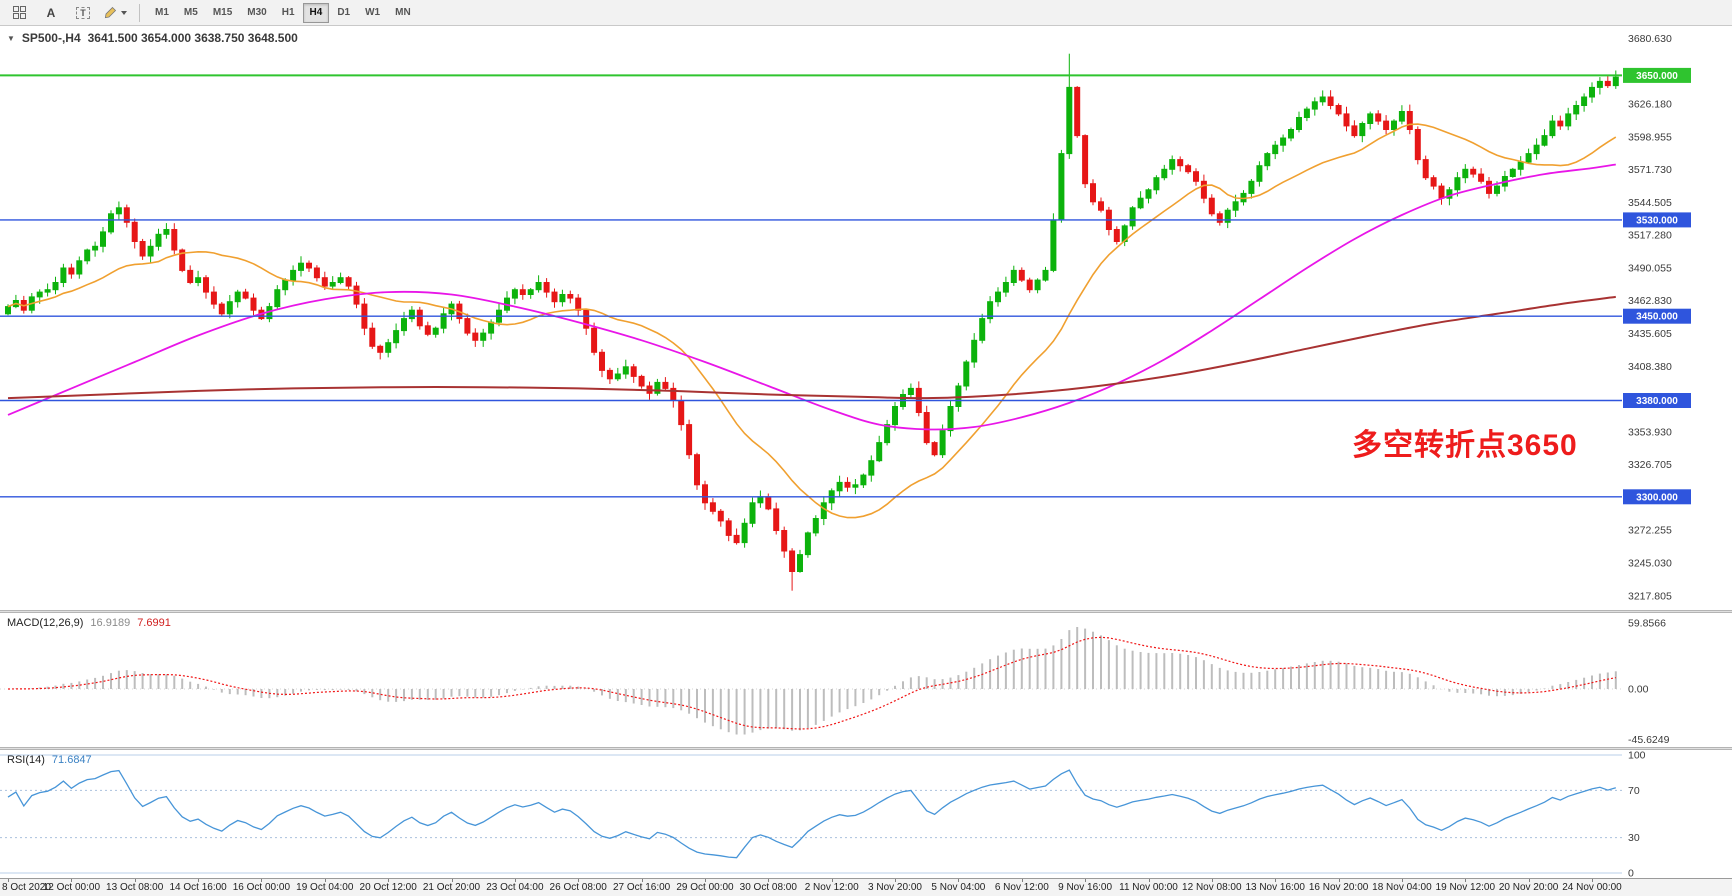 The image size is (1732, 896). I want to click on macd-label: MACD(12,26,9) 16.9189 7.6991, so click(89, 623).